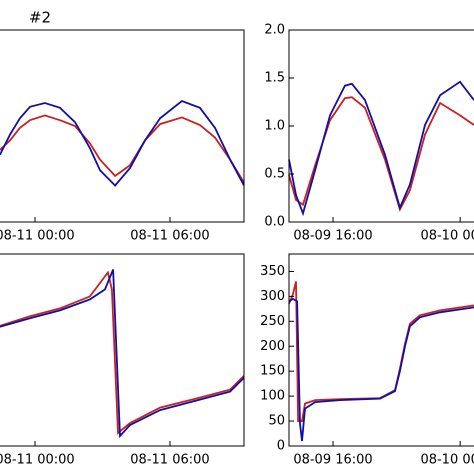 The image size is (474, 474). What do you see at coordinates (276, 421) in the screenshot?
I see `y-tick-label: 50` at bounding box center [276, 421].